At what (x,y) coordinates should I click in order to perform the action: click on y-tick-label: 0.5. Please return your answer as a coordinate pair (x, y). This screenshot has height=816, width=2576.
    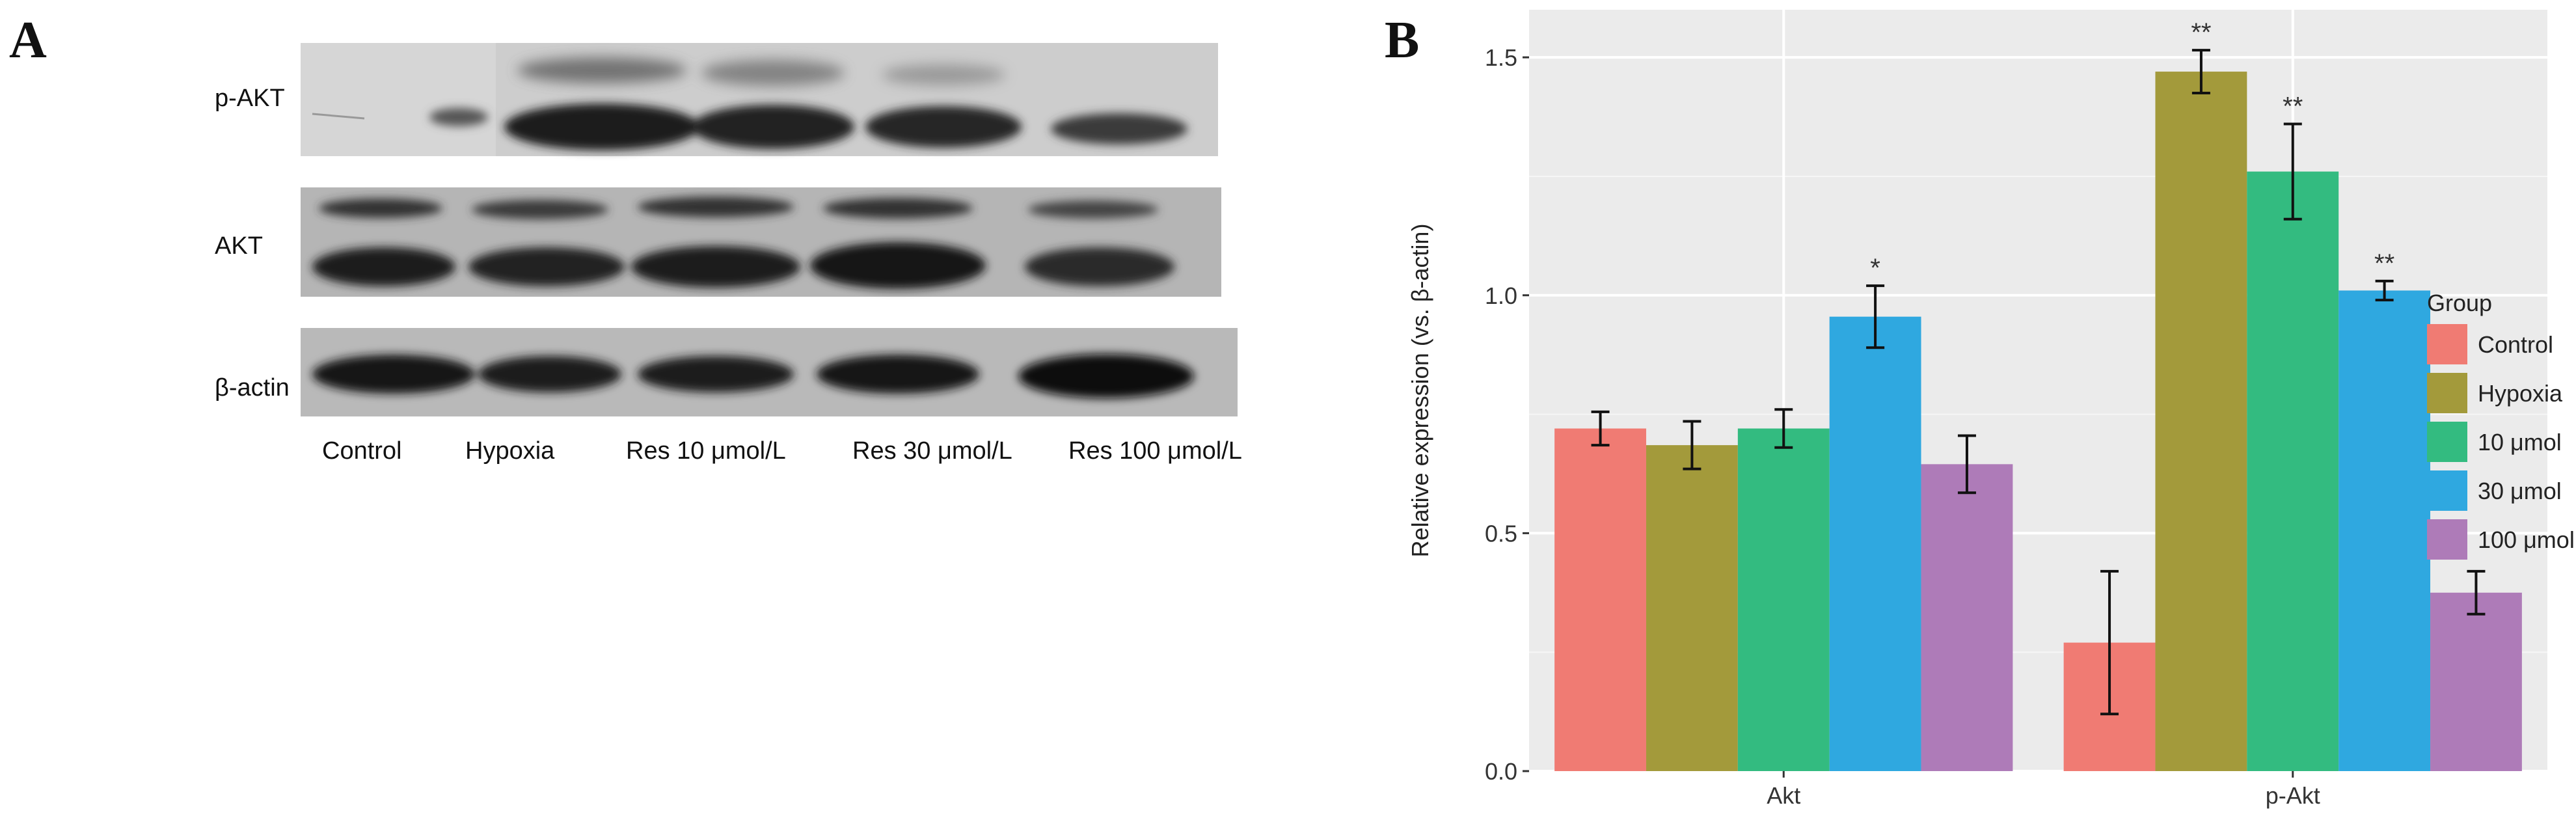
    Looking at the image, I should click on (1501, 533).